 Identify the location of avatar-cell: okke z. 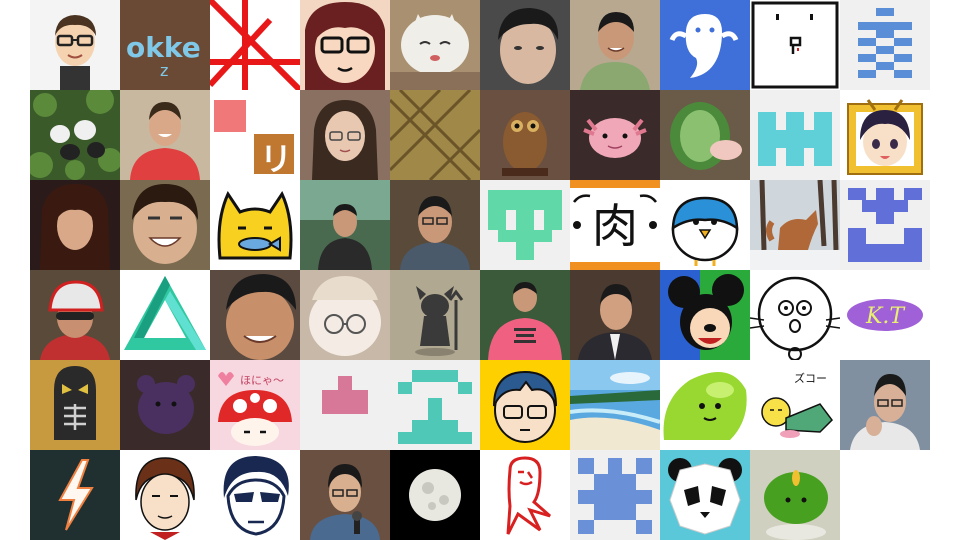
(165, 45).